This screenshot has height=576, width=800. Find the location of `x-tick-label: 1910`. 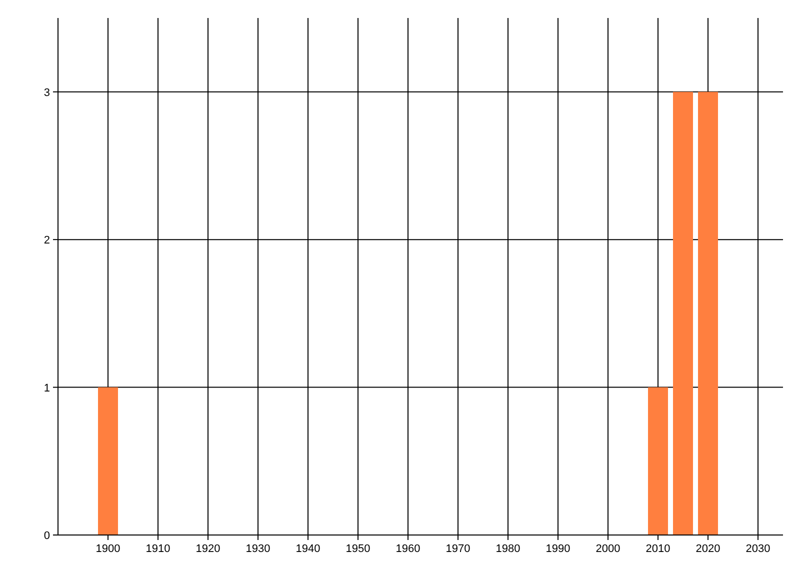

x-tick-label: 1910 is located at coordinates (158, 549).